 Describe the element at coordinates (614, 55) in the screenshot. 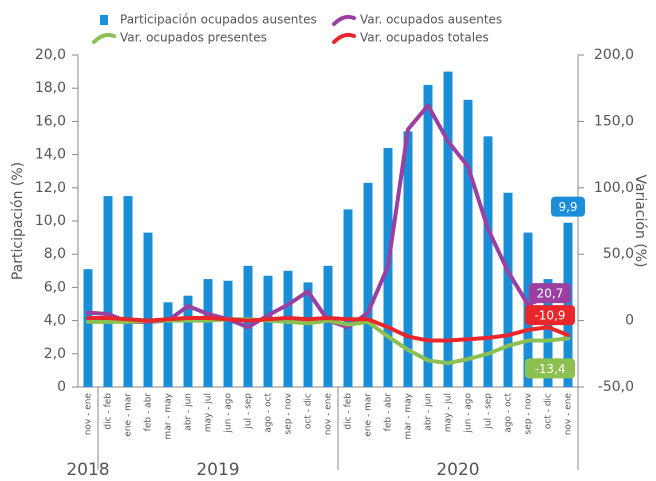

I see `y2-tick-label: 200,0` at that location.